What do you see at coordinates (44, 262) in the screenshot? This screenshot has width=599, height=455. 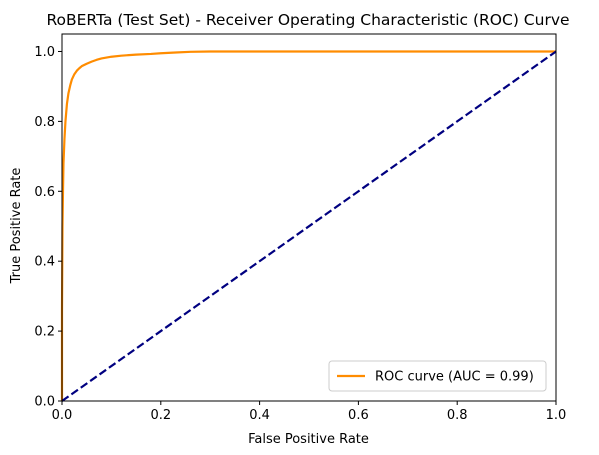 I see `y-tick-label: 0.4` at bounding box center [44, 262].